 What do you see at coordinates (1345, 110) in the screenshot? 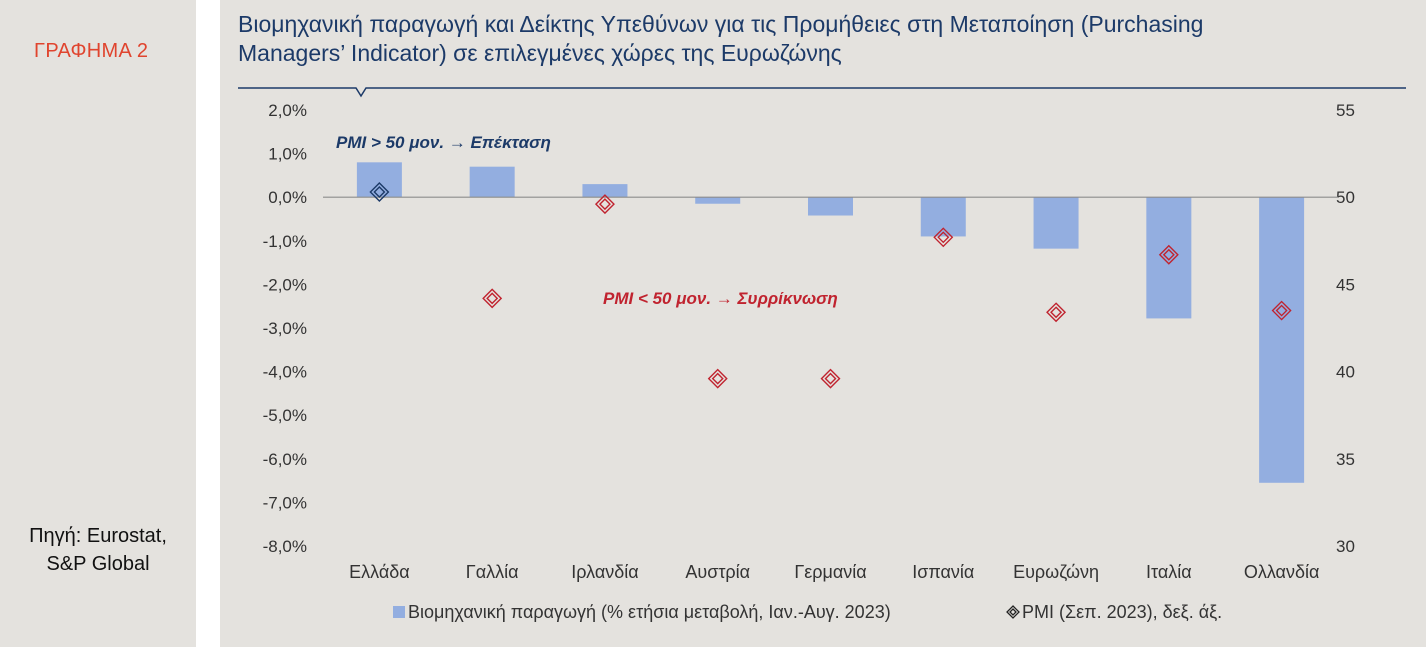
I see `y-right-tick-label: 55` at bounding box center [1345, 110].